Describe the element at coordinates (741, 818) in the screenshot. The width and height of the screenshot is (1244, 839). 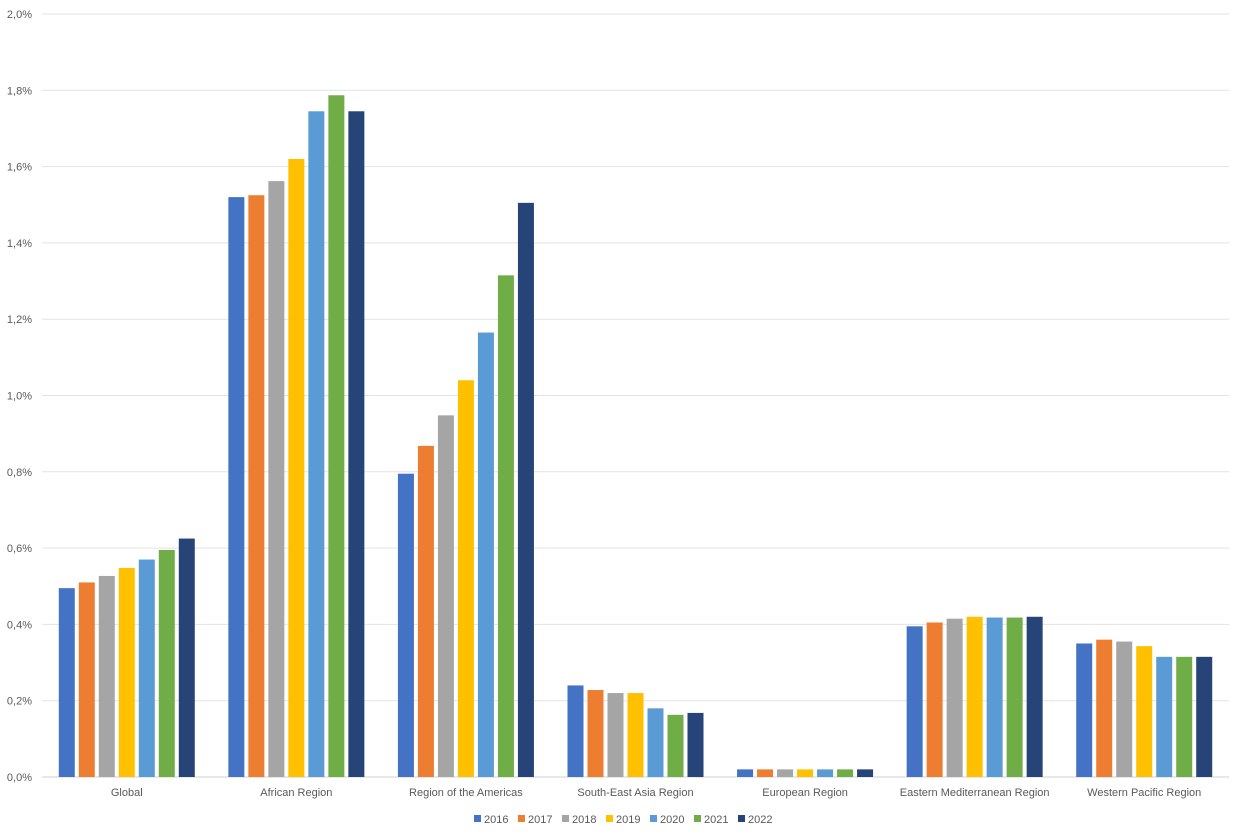
I see `legend-swatch-2022` at that location.